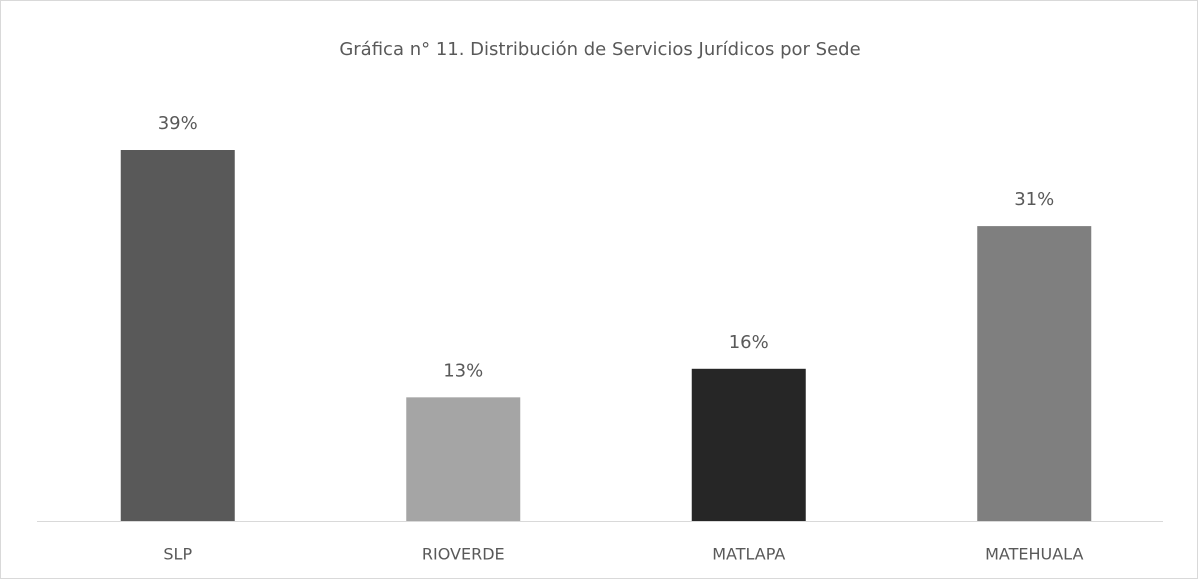  Describe the element at coordinates (463, 554) in the screenshot. I see `x-tick-label: RIOVERDE` at that location.